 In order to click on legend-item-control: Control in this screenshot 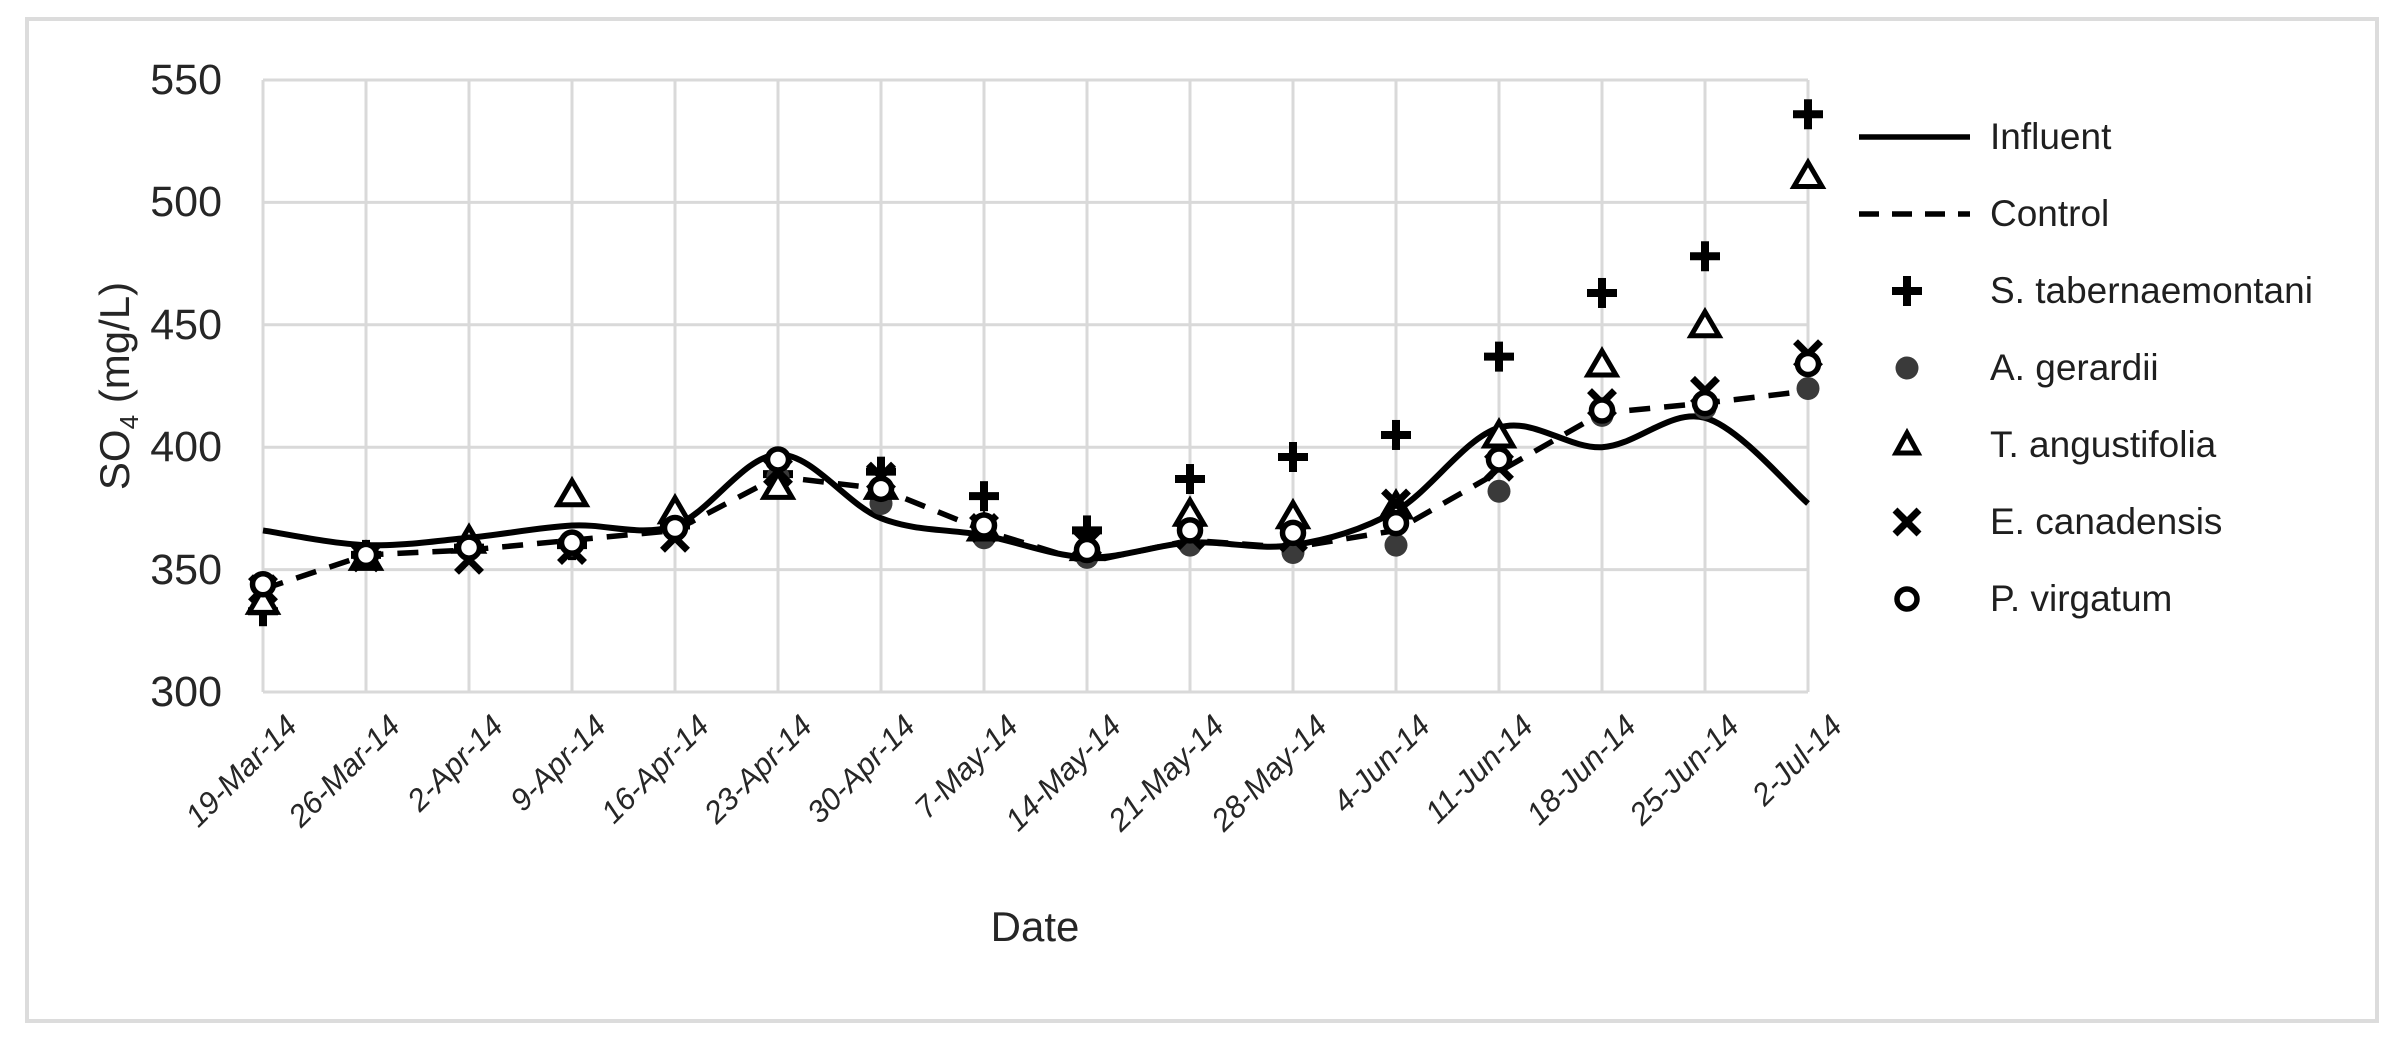, I will do `click(2117, 213)`.